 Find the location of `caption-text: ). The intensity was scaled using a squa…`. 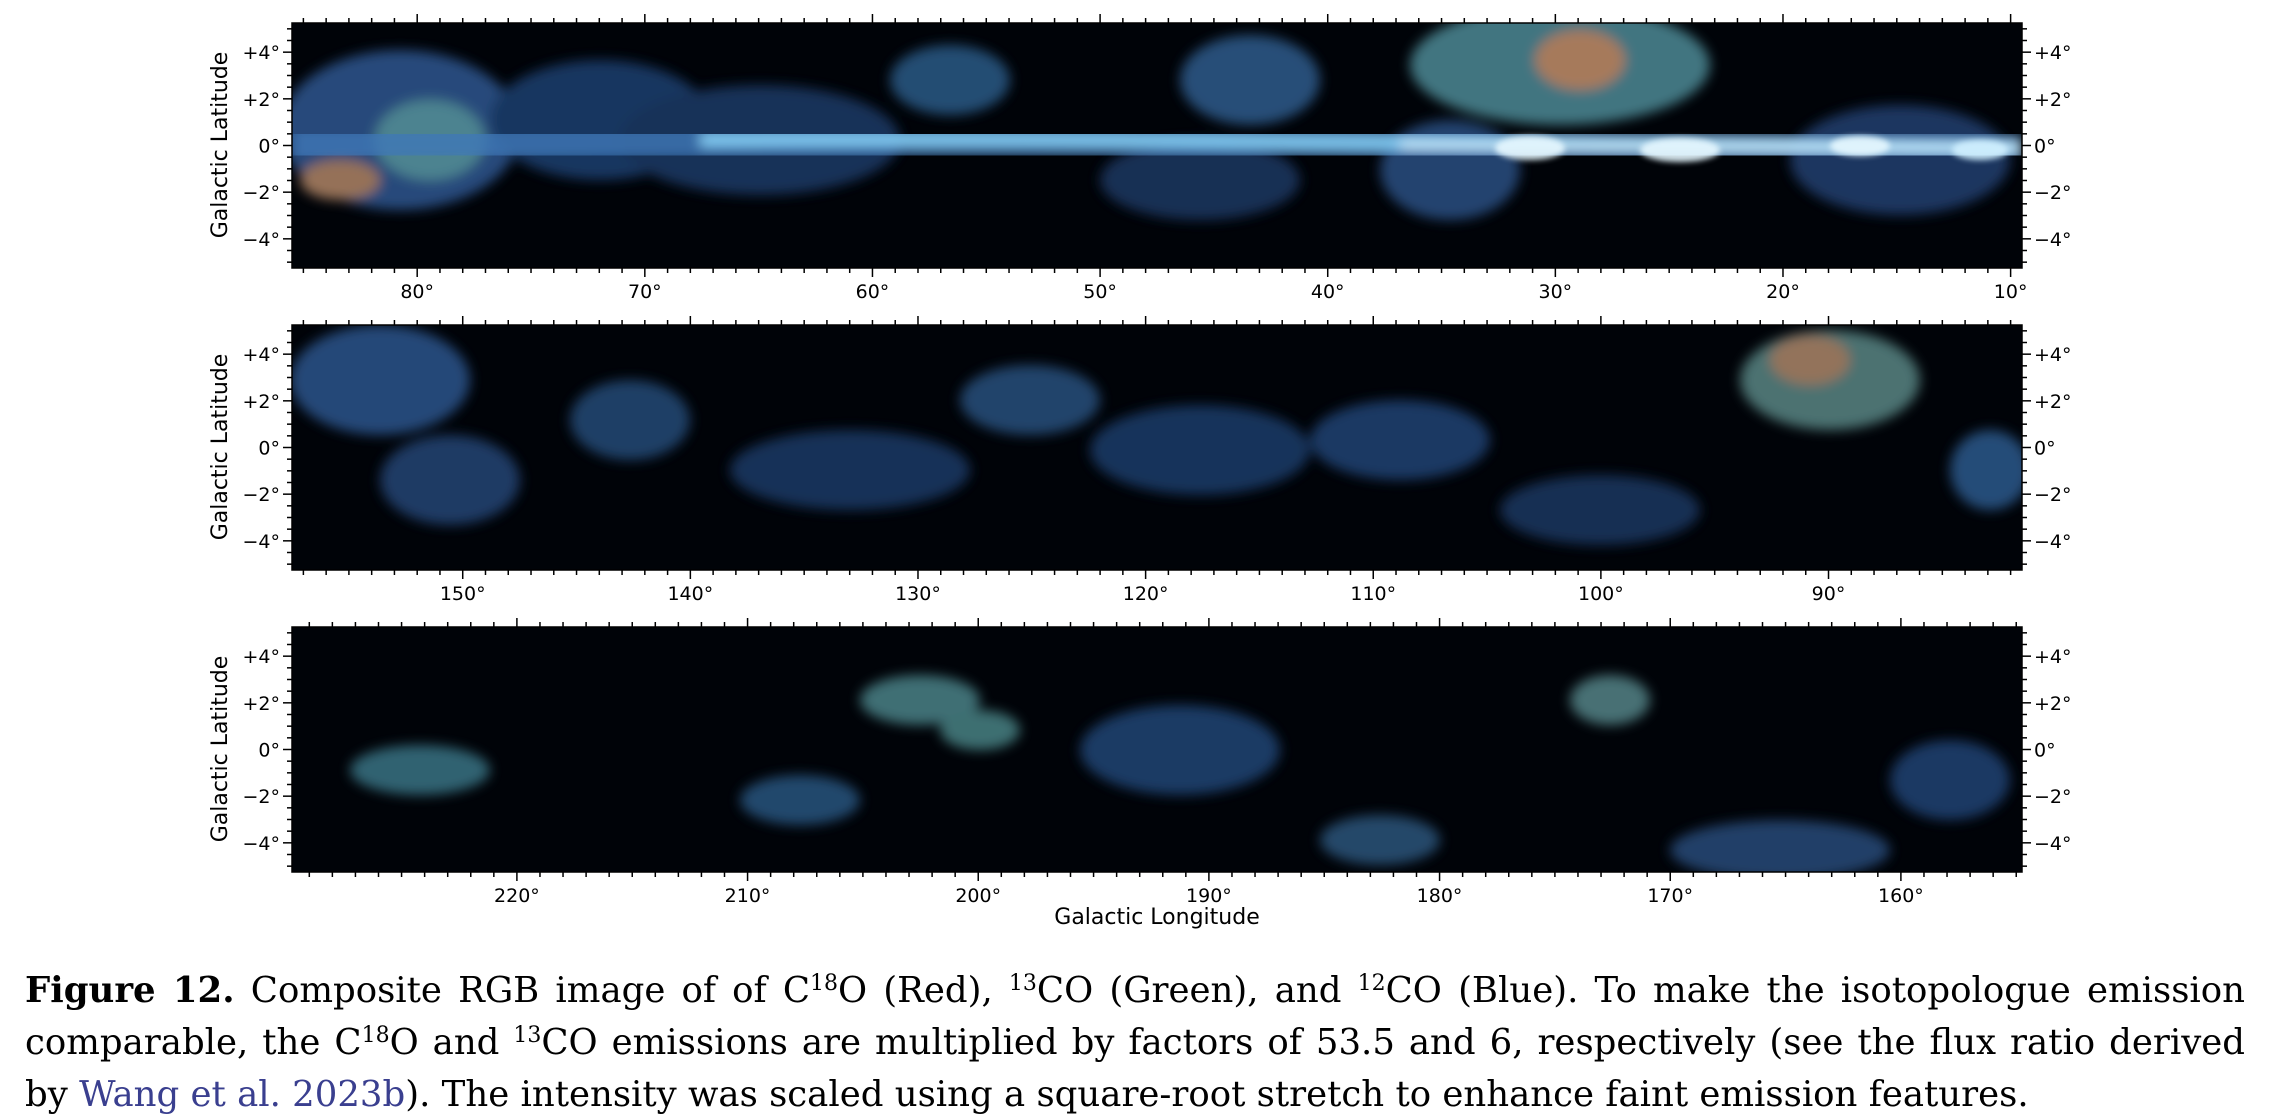

caption-text: ). The intensity was scaled using a squa… is located at coordinates (1217, 1094).